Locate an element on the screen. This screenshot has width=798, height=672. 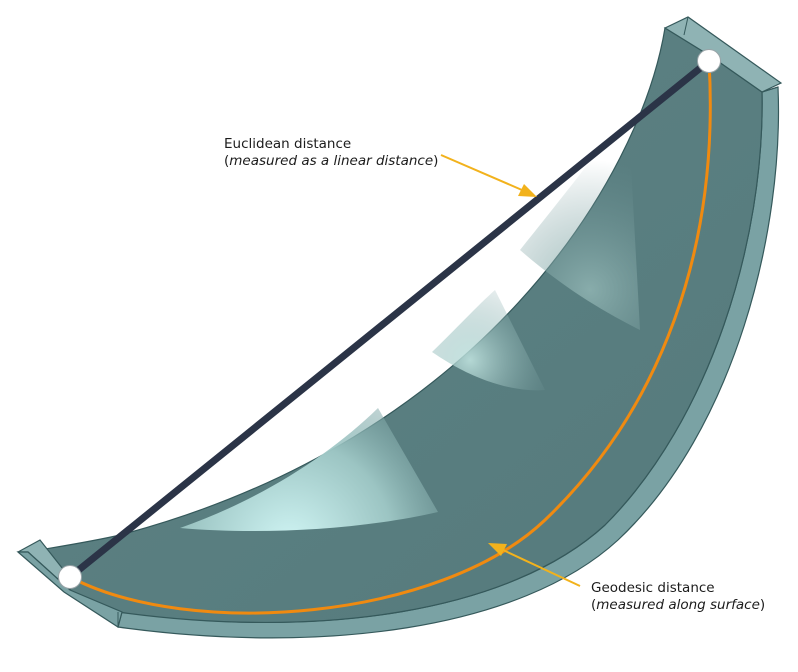
endpoint-bottom is located at coordinates (70, 577).